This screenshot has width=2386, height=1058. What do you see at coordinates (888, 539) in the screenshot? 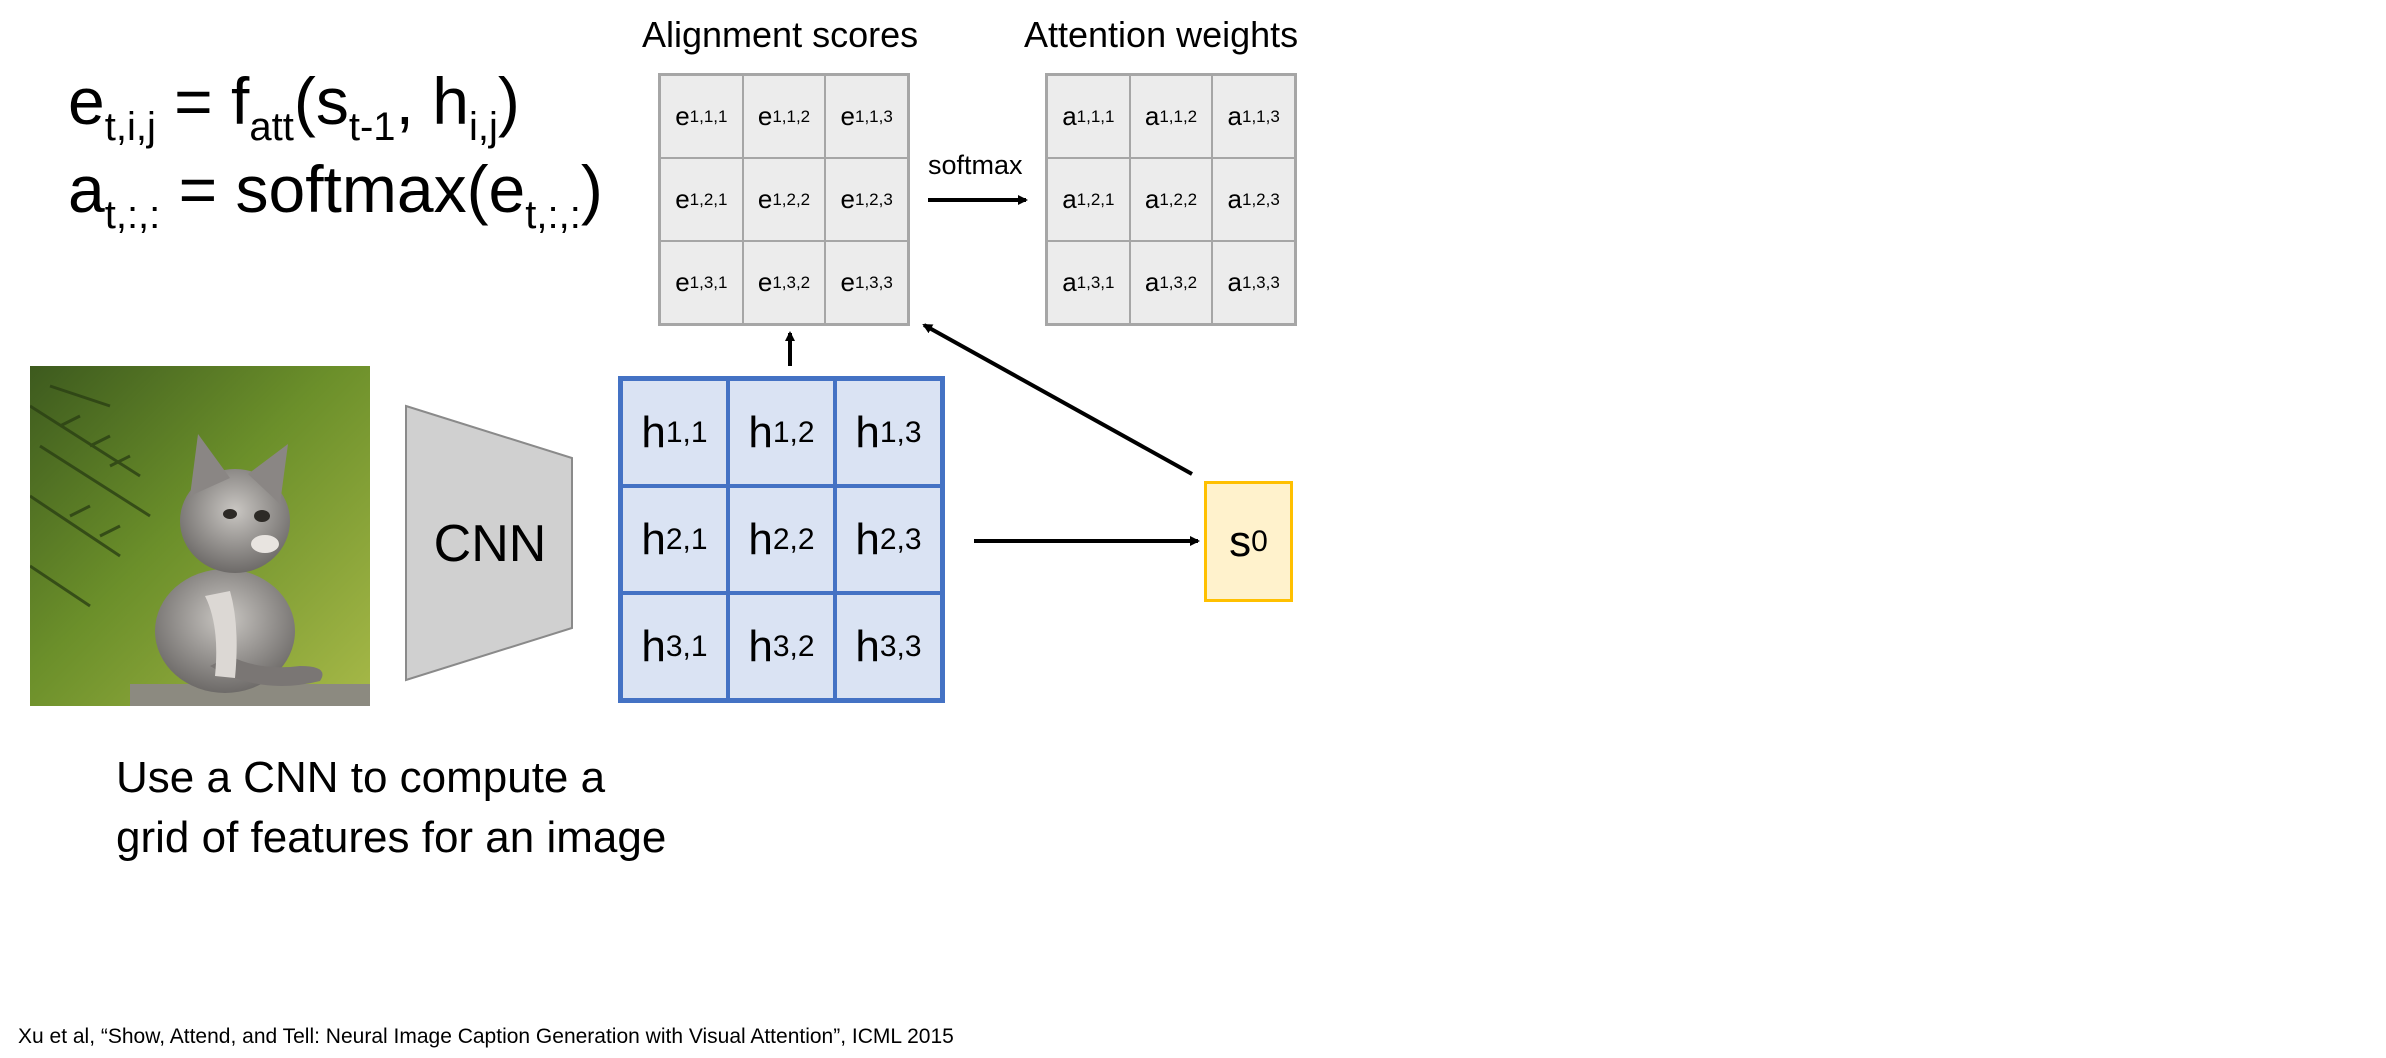
I see `feature-cell-2-3: h 2,3` at bounding box center [888, 539].